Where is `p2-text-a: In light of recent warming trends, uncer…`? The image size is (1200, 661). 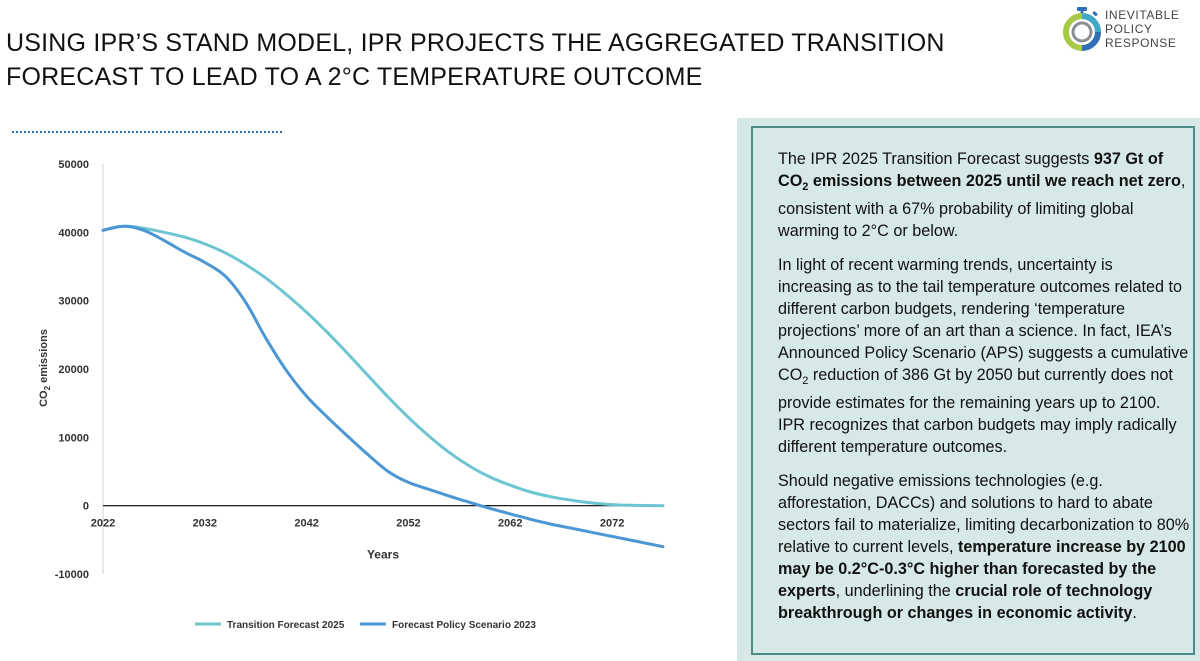
p2-text-a: In light of recent warming trends, uncer… is located at coordinates (983, 320).